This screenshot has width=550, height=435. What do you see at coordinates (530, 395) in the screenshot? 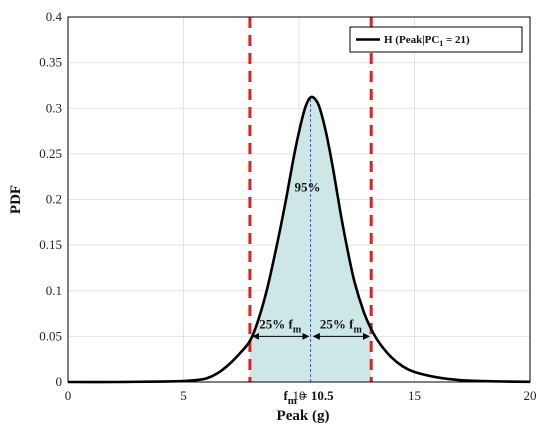
I see `x-tick-label: 20` at bounding box center [530, 395].